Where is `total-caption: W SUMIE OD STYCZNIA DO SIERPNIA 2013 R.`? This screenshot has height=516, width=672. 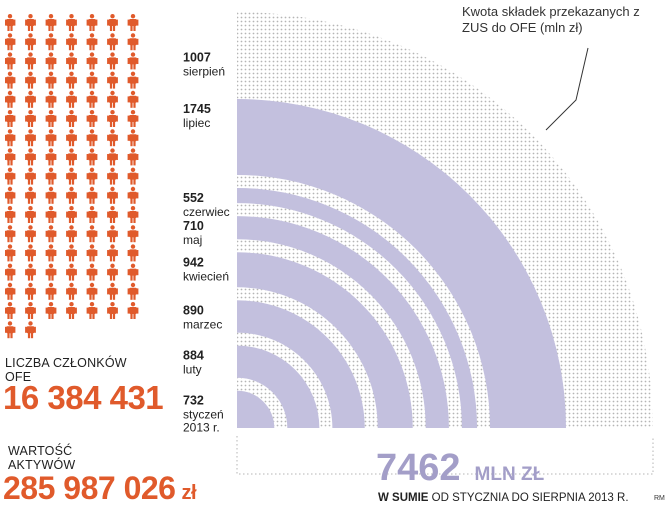 total-caption: W SUMIE OD STYCZNIA DO SIERPNIA 2013 R. is located at coordinates (503, 498).